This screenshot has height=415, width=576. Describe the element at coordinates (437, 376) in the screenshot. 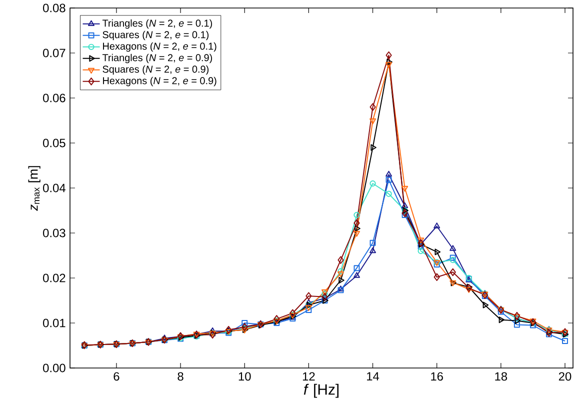

I see `x-tick-label: 16` at that location.